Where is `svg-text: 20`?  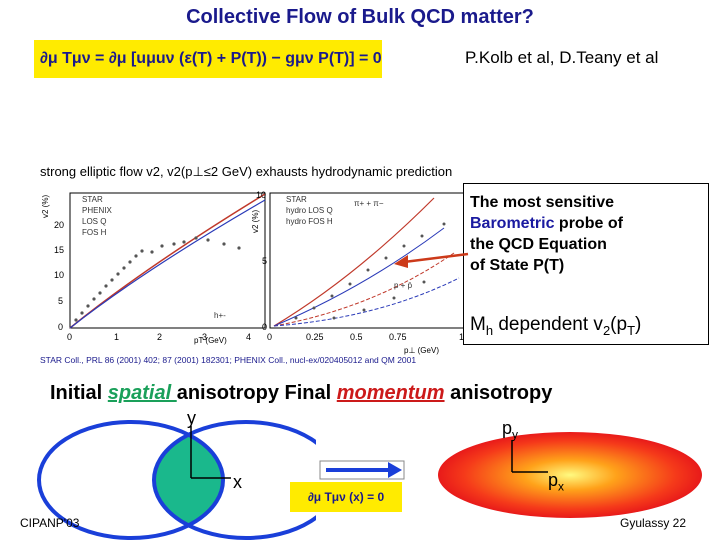 svg-text: 20 is located at coordinates (59, 225).